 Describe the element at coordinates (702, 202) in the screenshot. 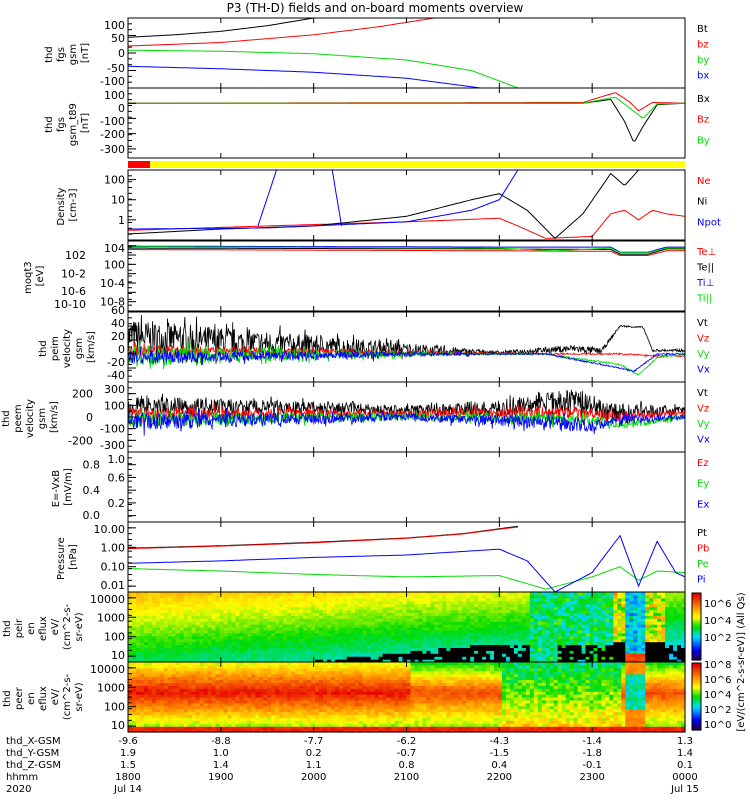

I see `legend-ni: Ni` at that location.